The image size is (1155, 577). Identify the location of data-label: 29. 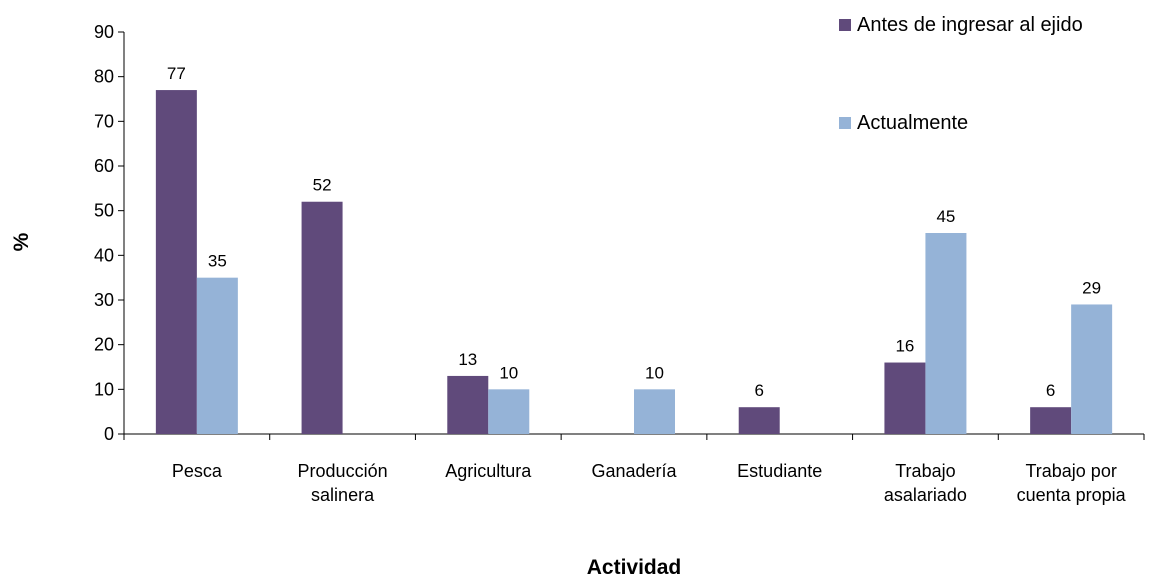
(1091, 287).